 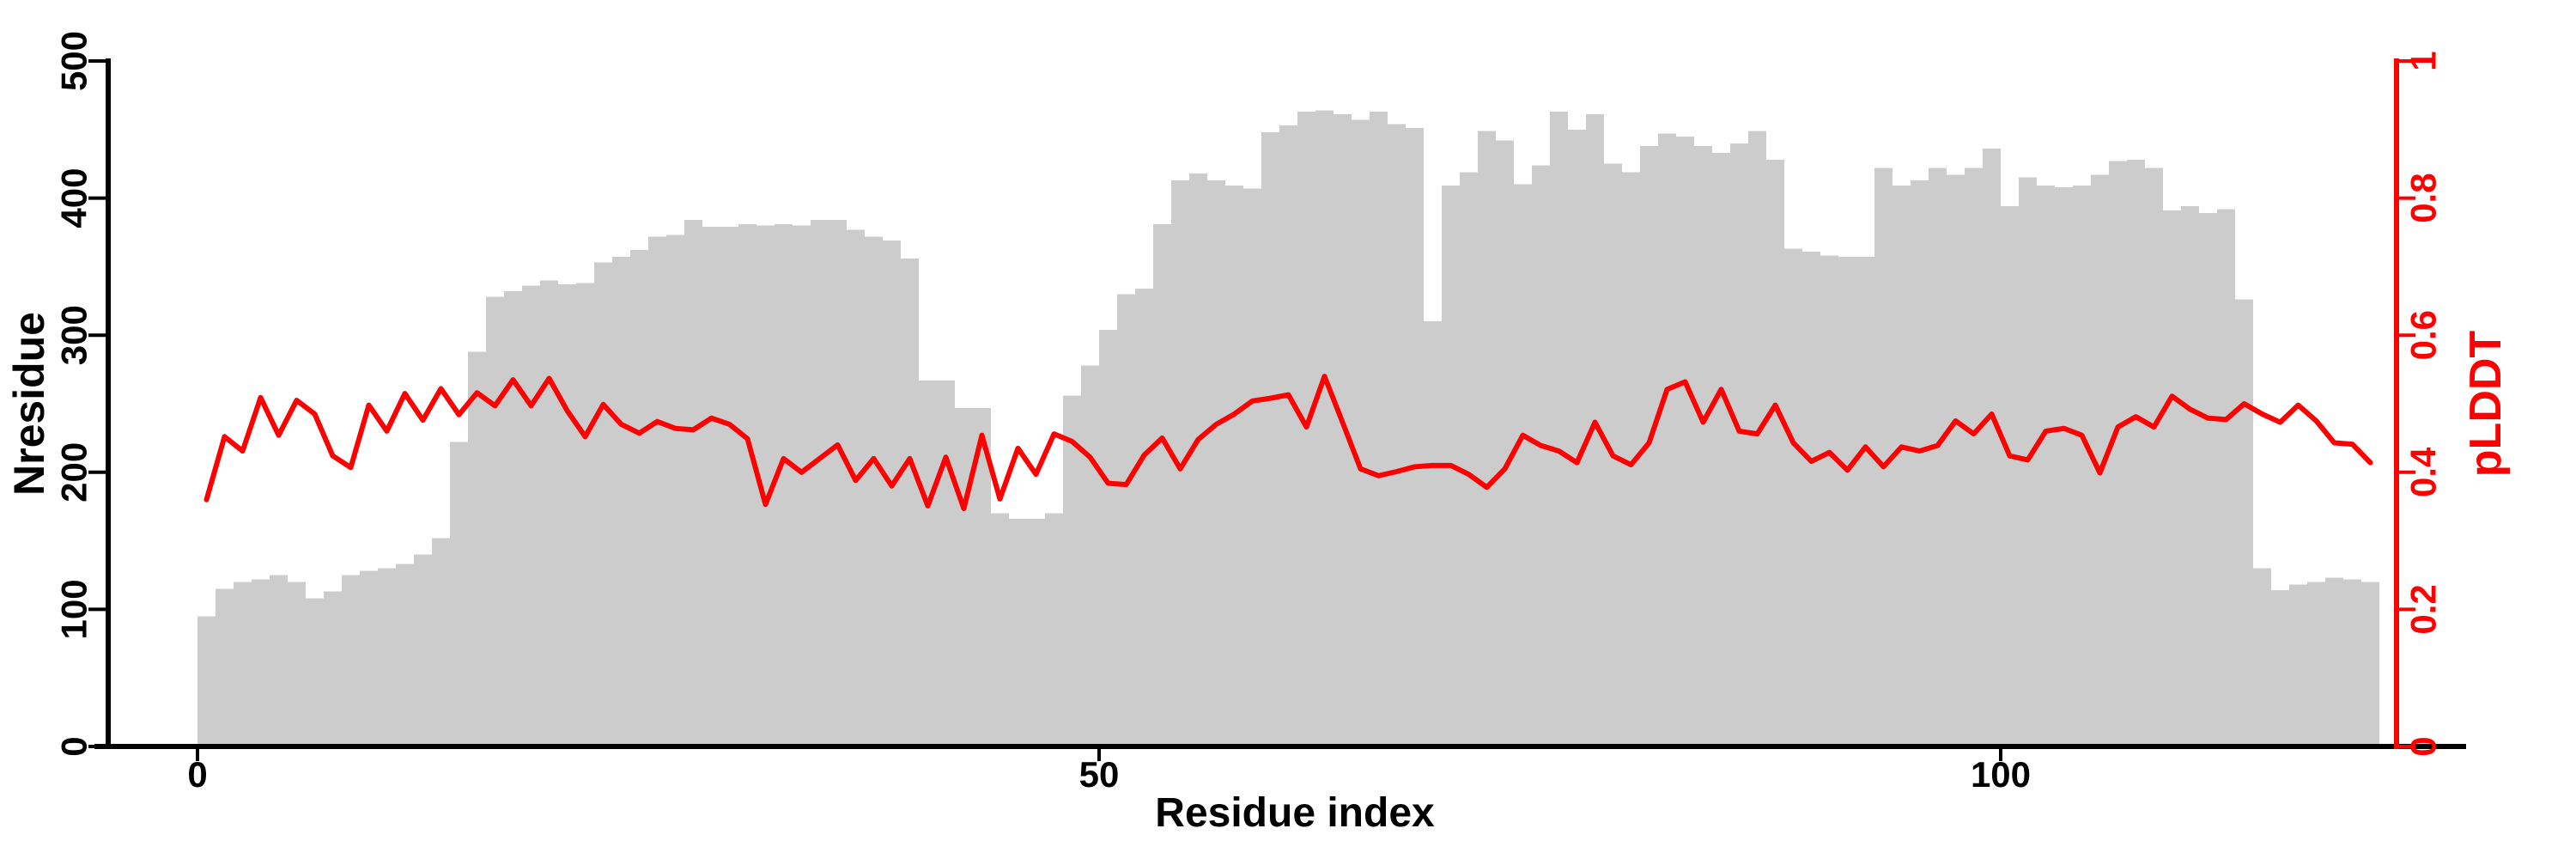 I want to click on y-axis-left-title: Nresidue, so click(x=29, y=404).